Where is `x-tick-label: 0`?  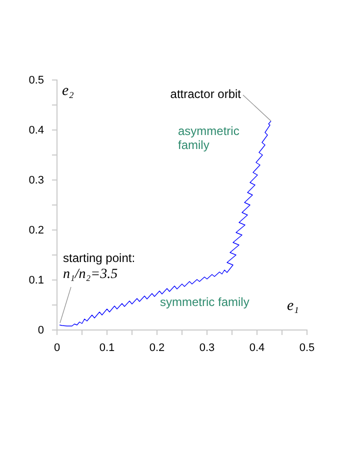 x-tick-label: 0 is located at coordinates (57, 348).